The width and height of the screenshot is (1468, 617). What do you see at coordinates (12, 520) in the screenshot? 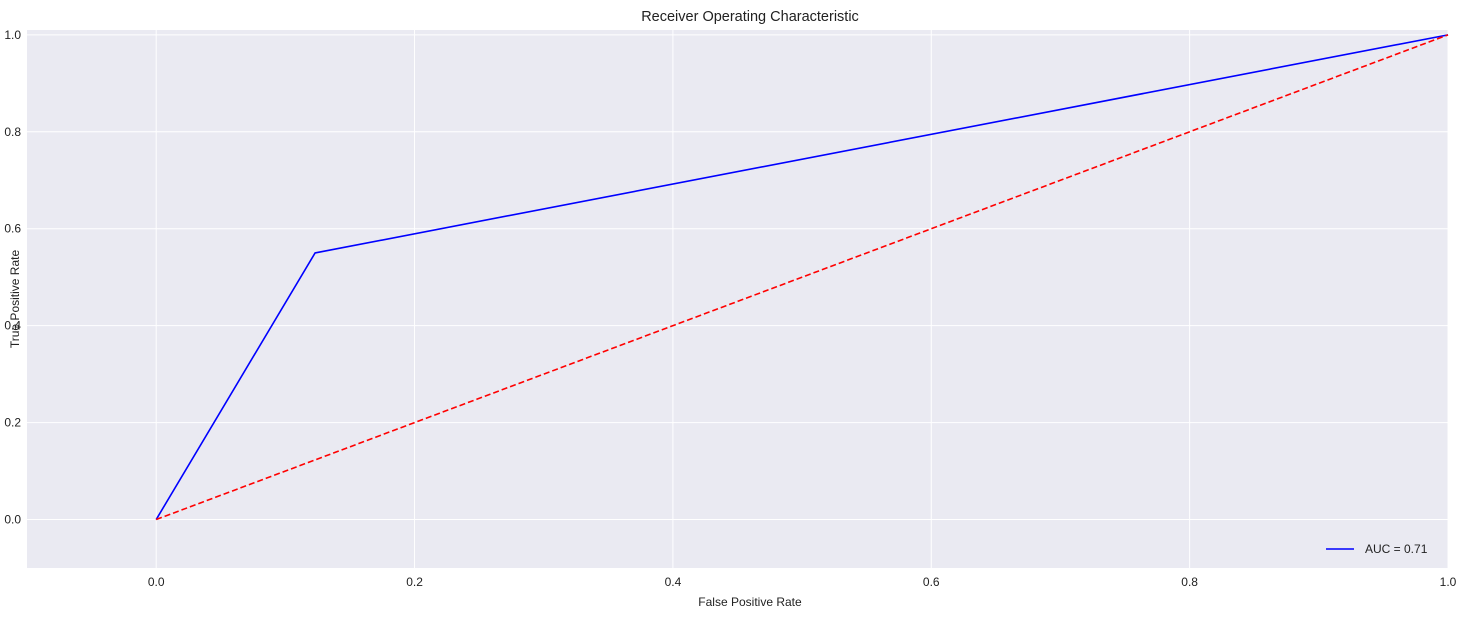
I see `y-tick-label: 0.0` at bounding box center [12, 520].